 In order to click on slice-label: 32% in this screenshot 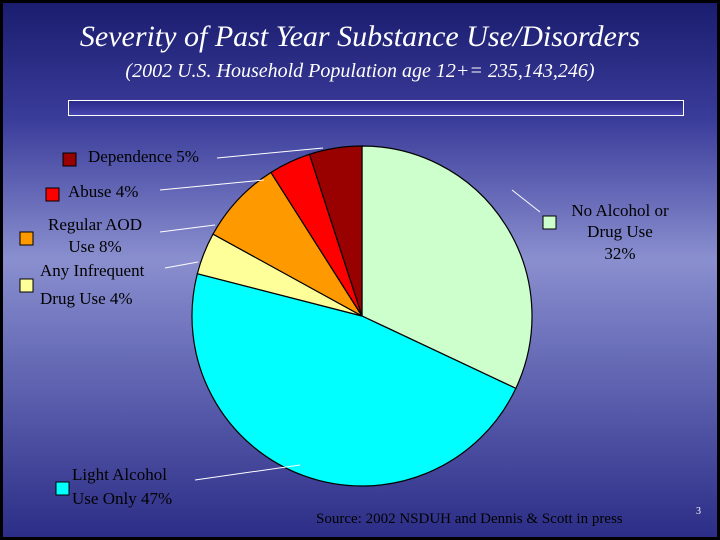, I will do `click(619, 253)`.